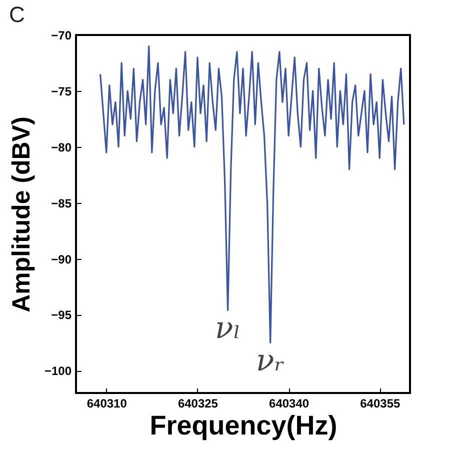  What do you see at coordinates (21, 214) in the screenshot?
I see `y-axis-title: Amplitude (dBV)` at bounding box center [21, 214].